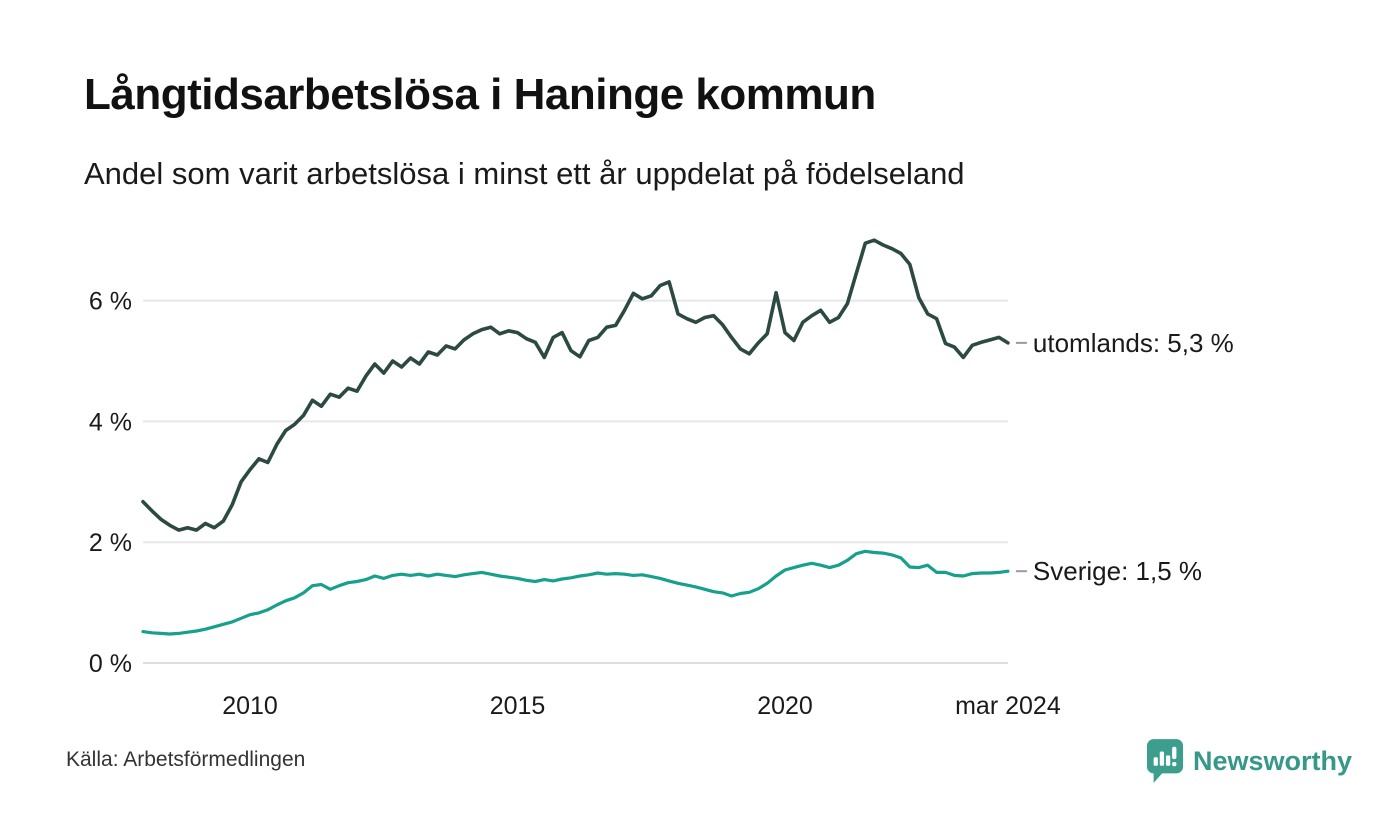 Image resolution: width=1400 pixels, height=840 pixels. I want to click on x-tick-label: 2020, so click(785, 706).